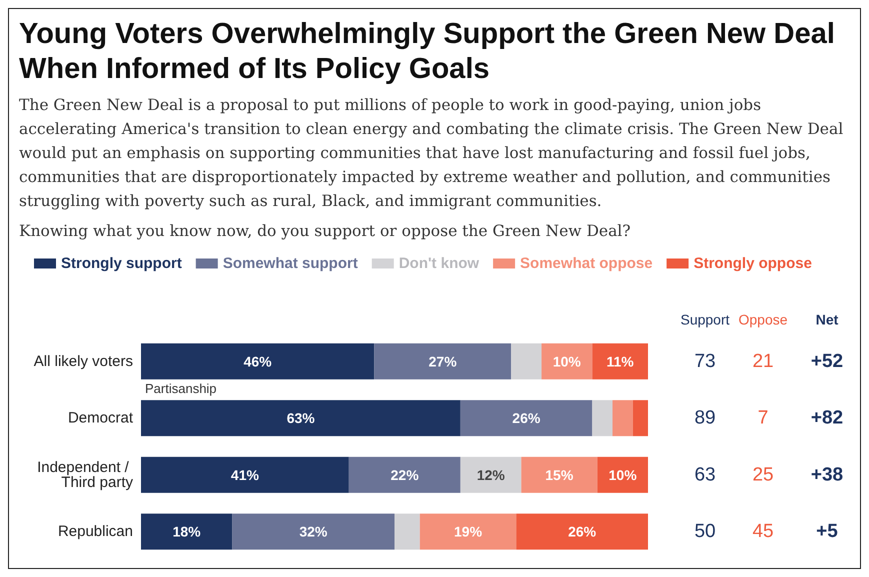  Describe the element at coordinates (763, 531) in the screenshot. I see `text: 45` at that location.